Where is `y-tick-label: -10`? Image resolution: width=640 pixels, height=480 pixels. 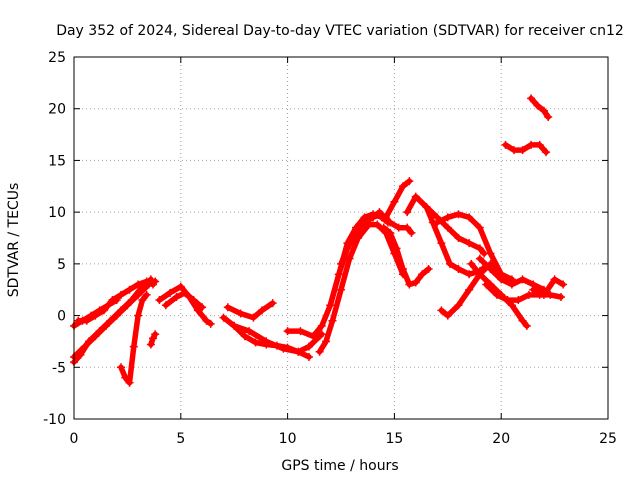 y-tick-label: -10 is located at coordinates (54, 420).